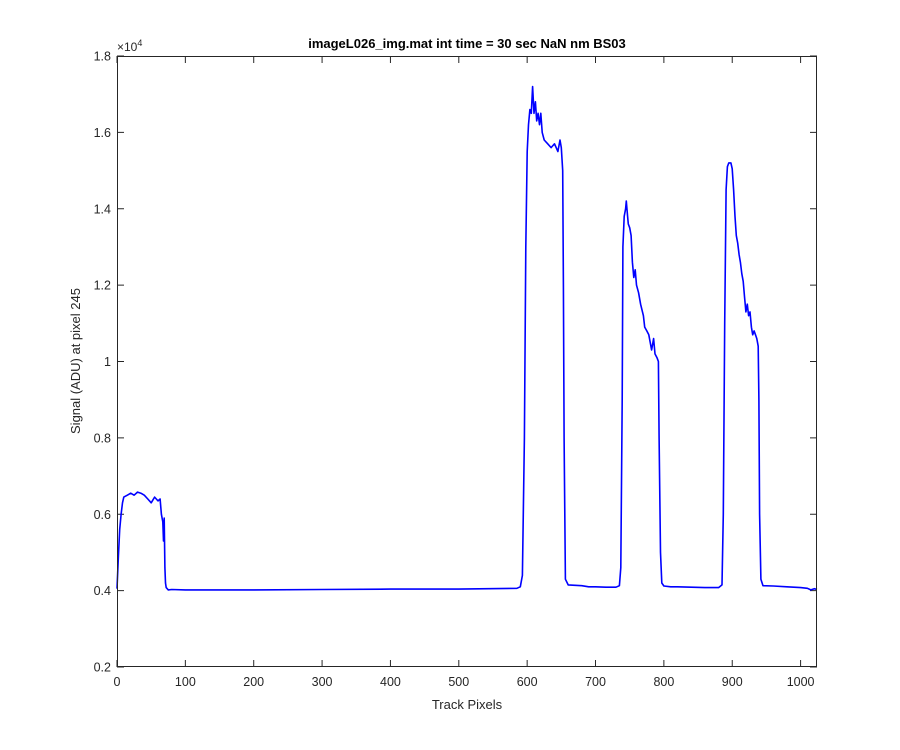 The image size is (900, 750). I want to click on y-multiplier-exponent: 4, so click(139, 43).